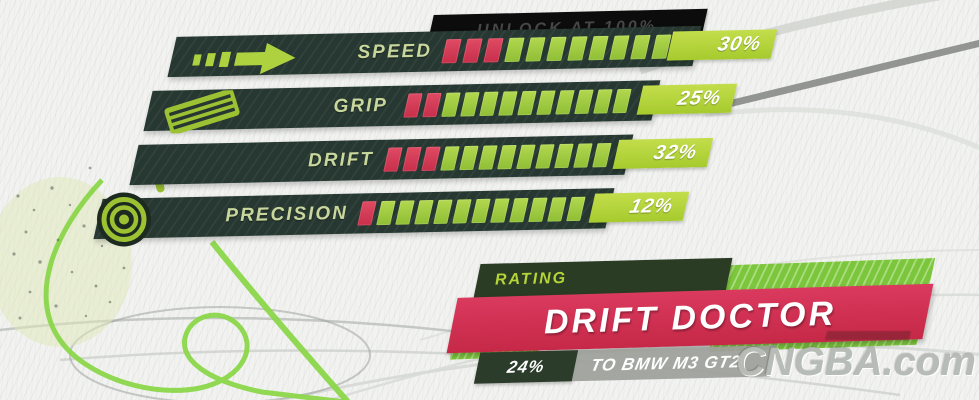 This screenshot has height=400, width=979. I want to click on speed-arrow-icon, so click(245, 60).